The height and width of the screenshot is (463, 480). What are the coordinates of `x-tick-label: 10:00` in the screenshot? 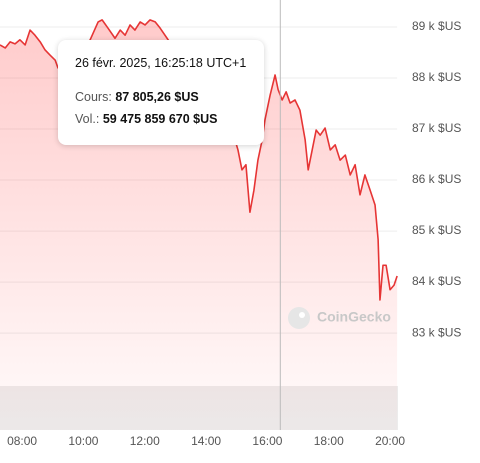 It's located at (83, 441).